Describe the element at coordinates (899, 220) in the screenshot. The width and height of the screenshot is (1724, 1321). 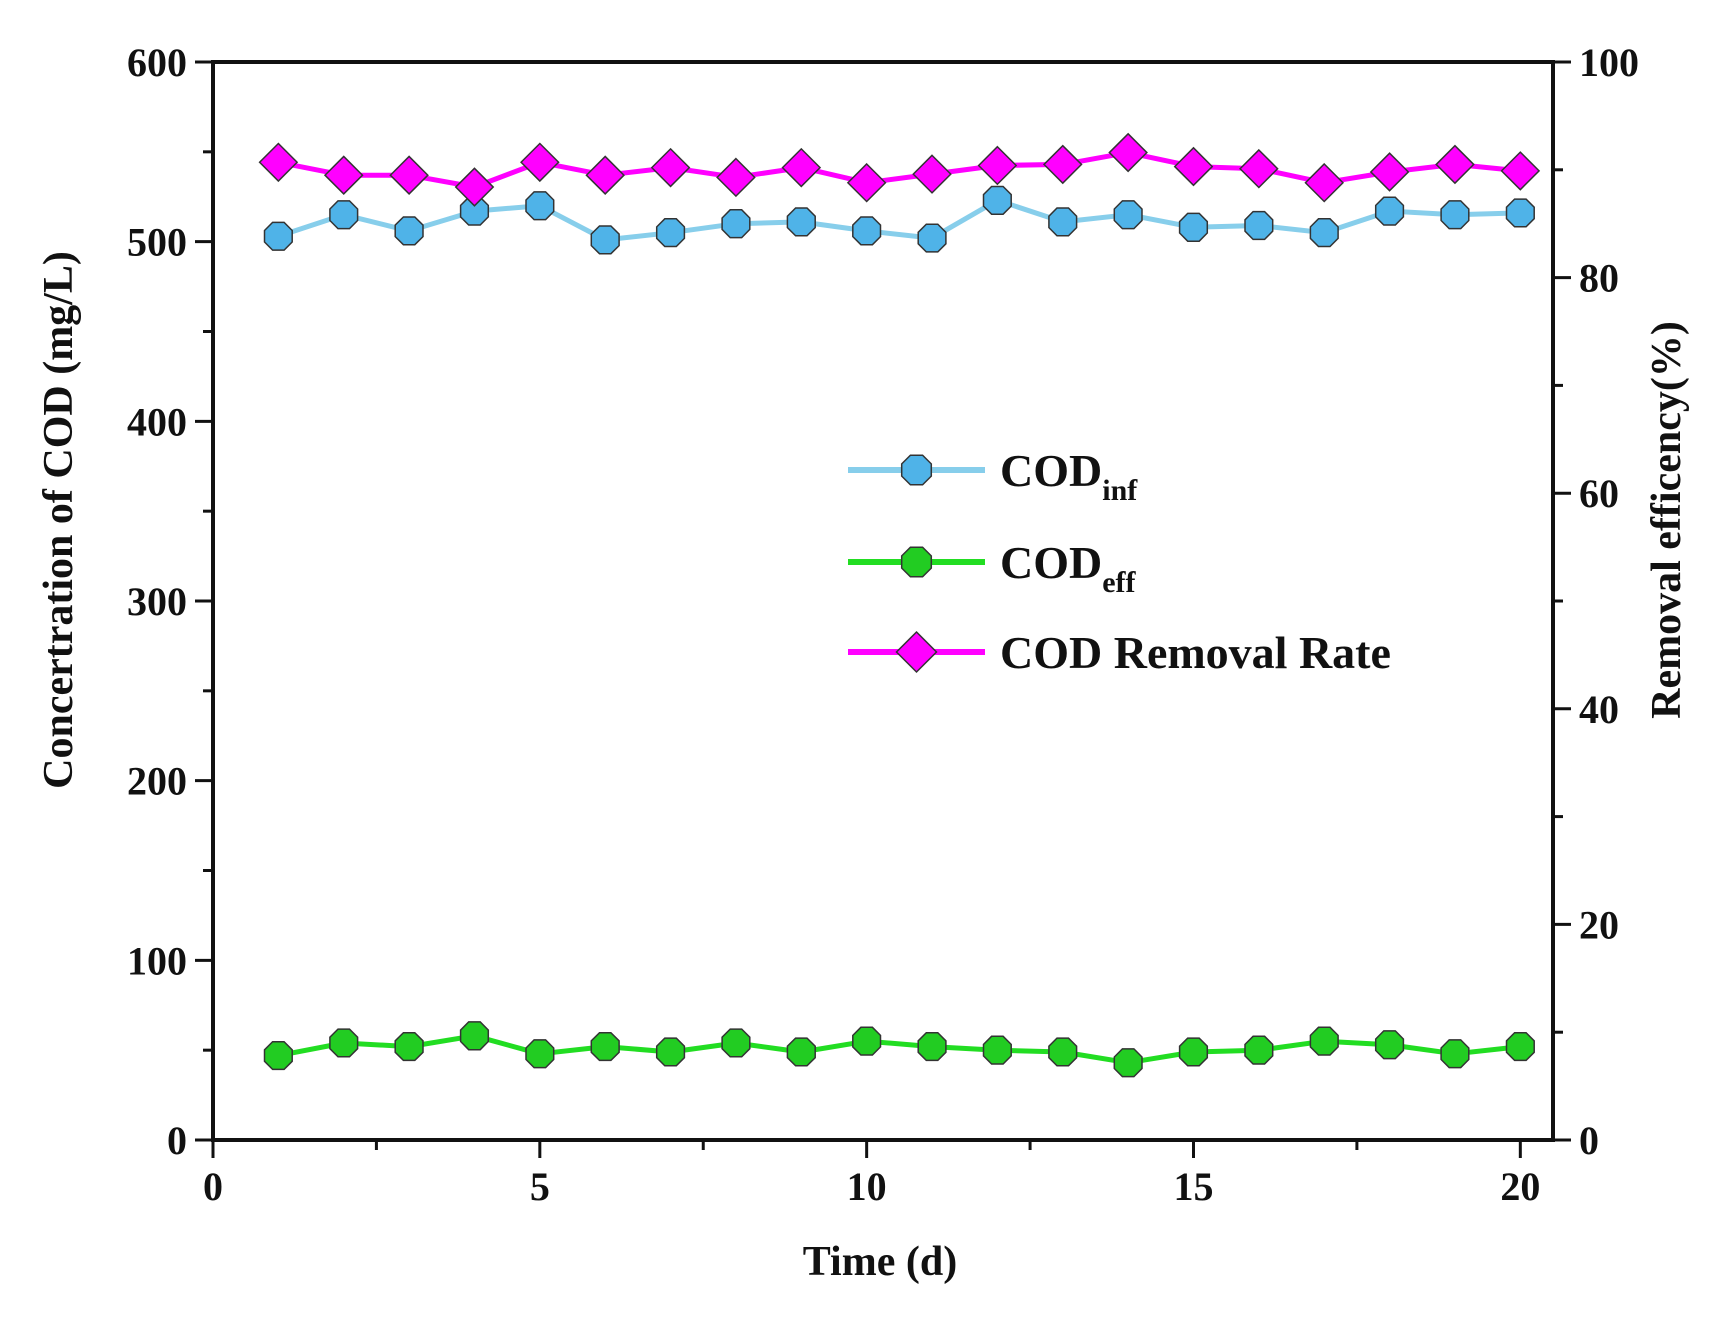
I see `series-cod-inf` at that location.